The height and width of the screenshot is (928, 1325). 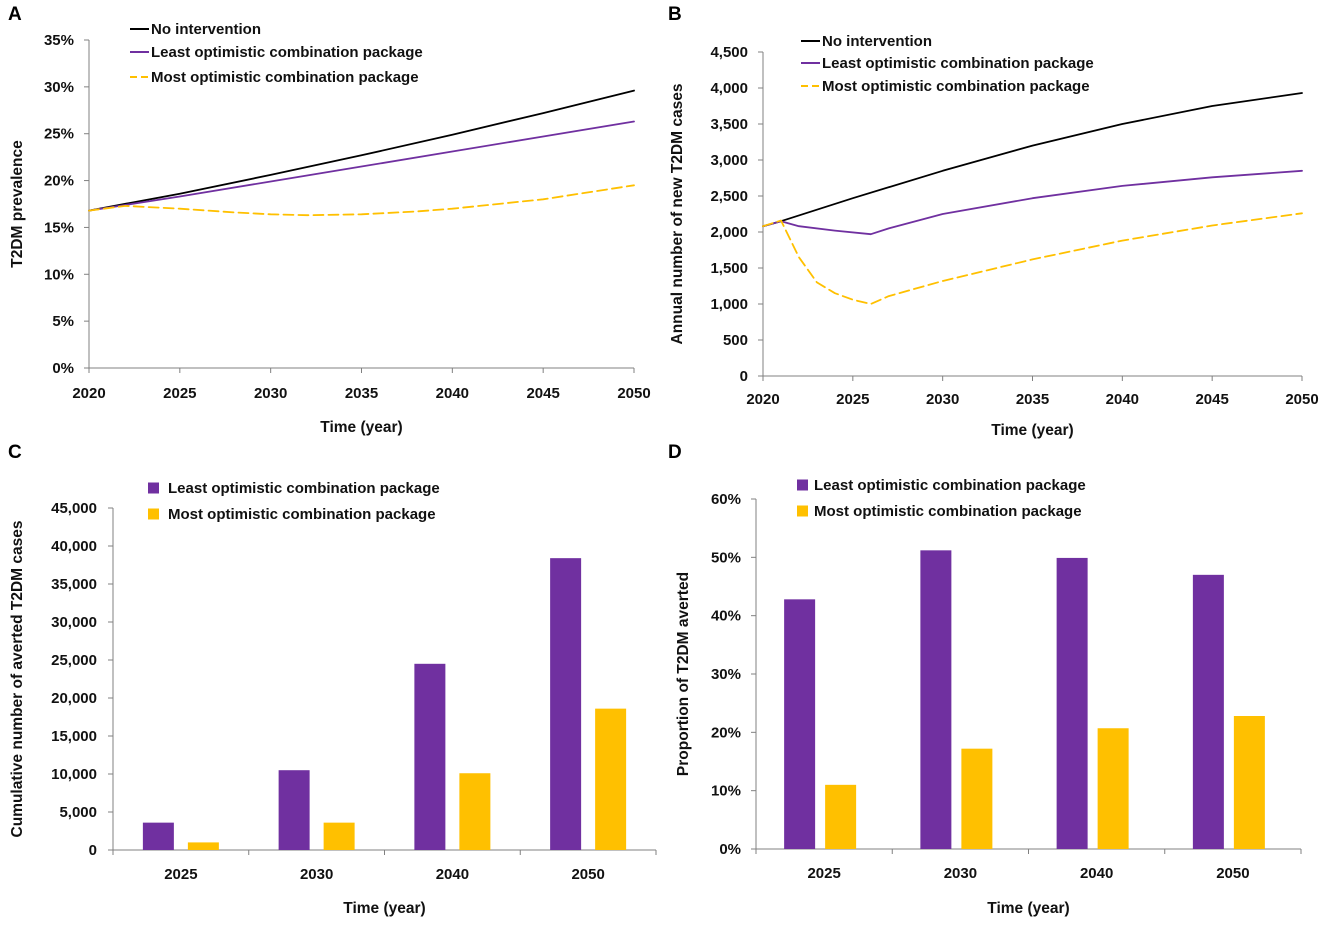 What do you see at coordinates (729, 88) in the screenshot?
I see `y-tick-label: 4,000` at bounding box center [729, 88].